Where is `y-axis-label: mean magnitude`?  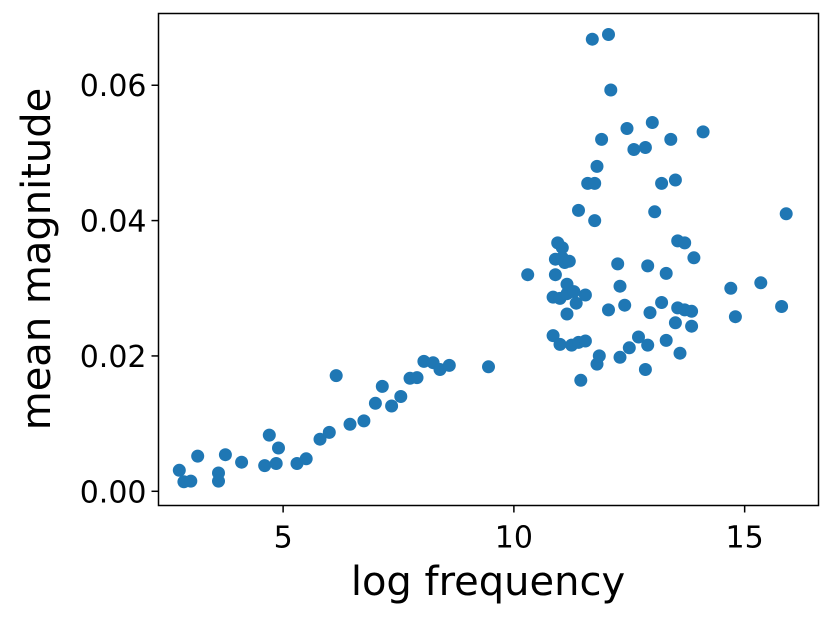
y-axis-label: mean magnitude is located at coordinates (37, 259).